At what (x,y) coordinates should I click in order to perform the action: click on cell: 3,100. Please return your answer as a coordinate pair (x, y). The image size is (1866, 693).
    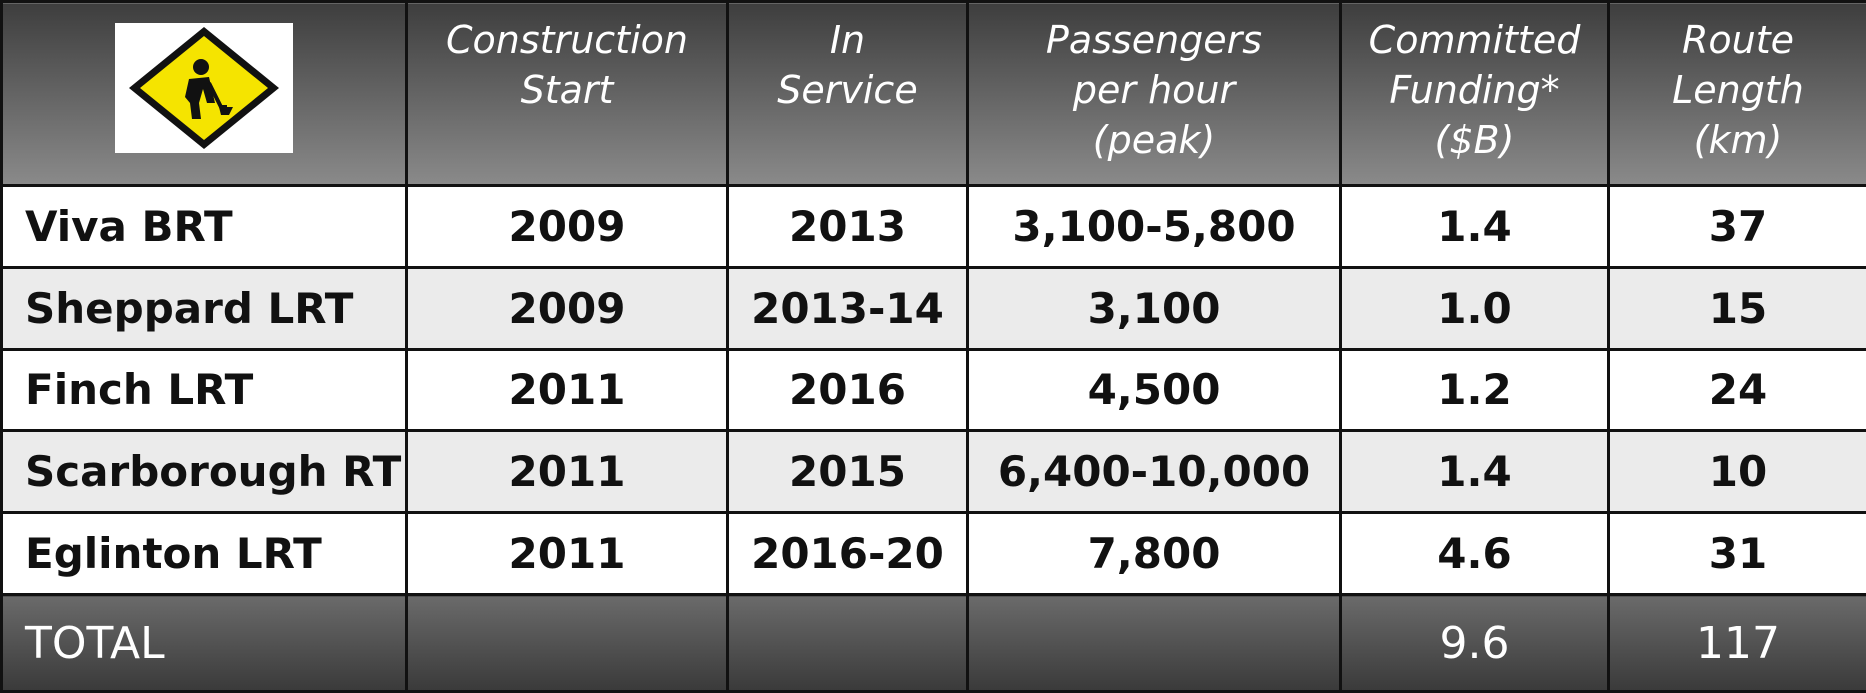
    Looking at the image, I should click on (1154, 308).